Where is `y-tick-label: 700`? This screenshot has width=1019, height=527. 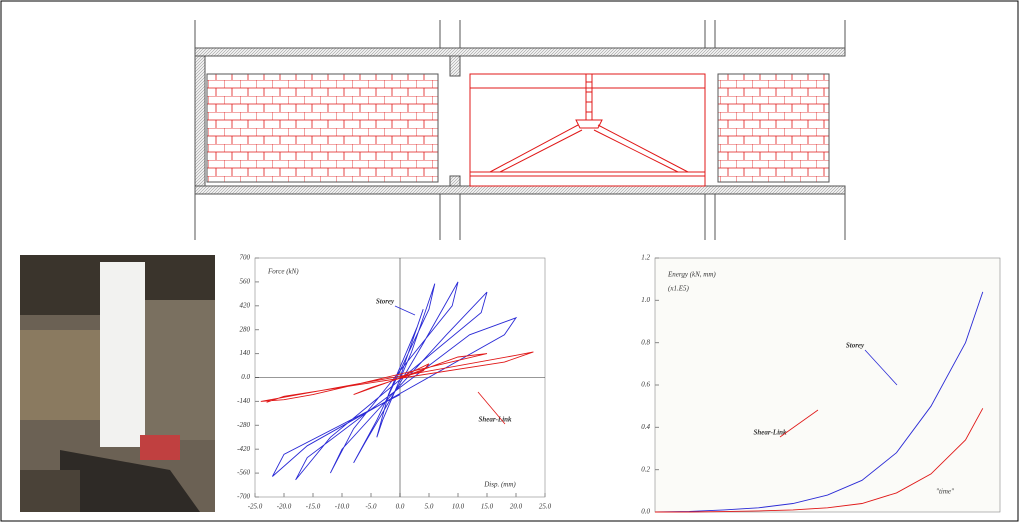
y-tick-label: 700 is located at coordinates (245, 258).